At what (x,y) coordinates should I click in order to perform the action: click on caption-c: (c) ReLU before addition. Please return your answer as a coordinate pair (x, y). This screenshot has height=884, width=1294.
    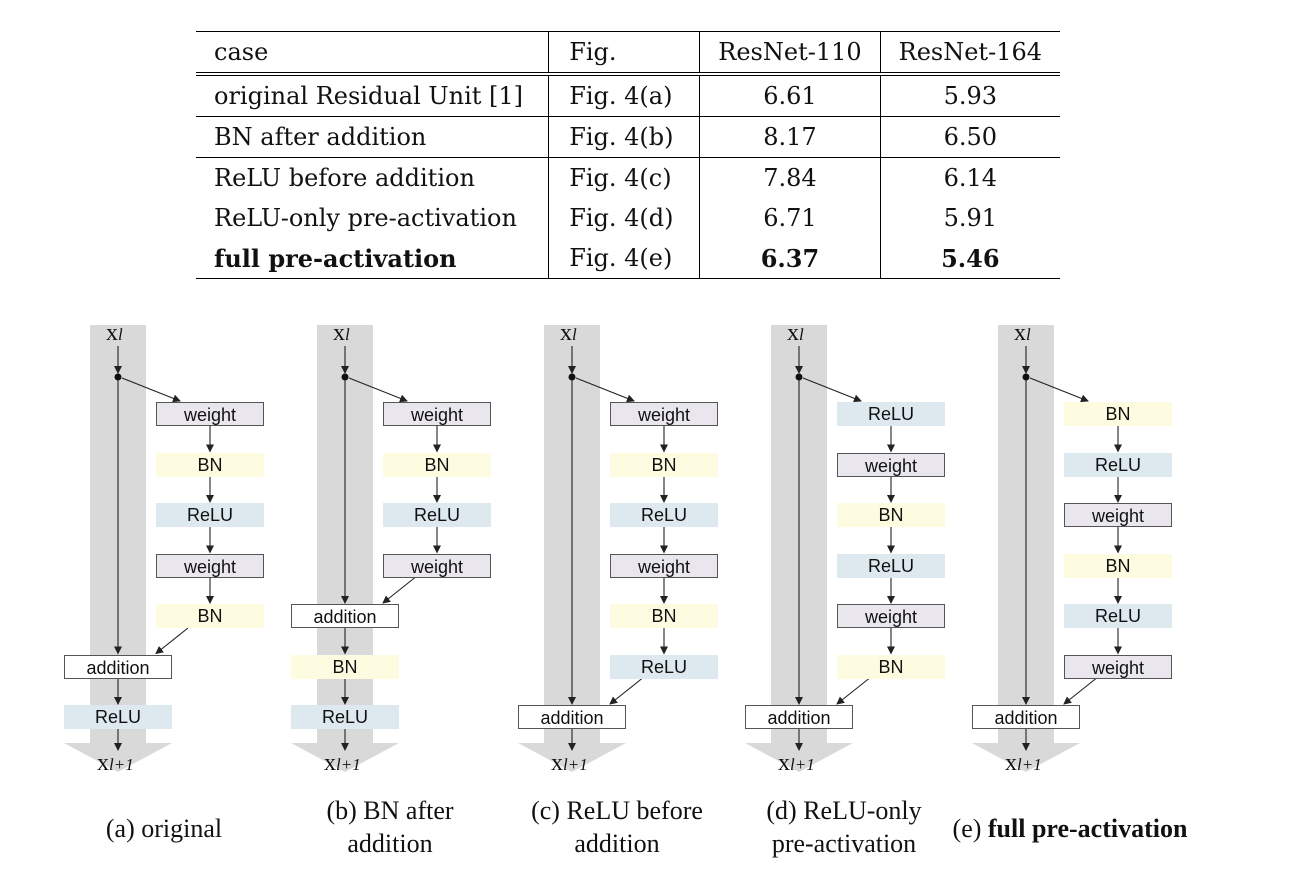
    Looking at the image, I should click on (617, 827).